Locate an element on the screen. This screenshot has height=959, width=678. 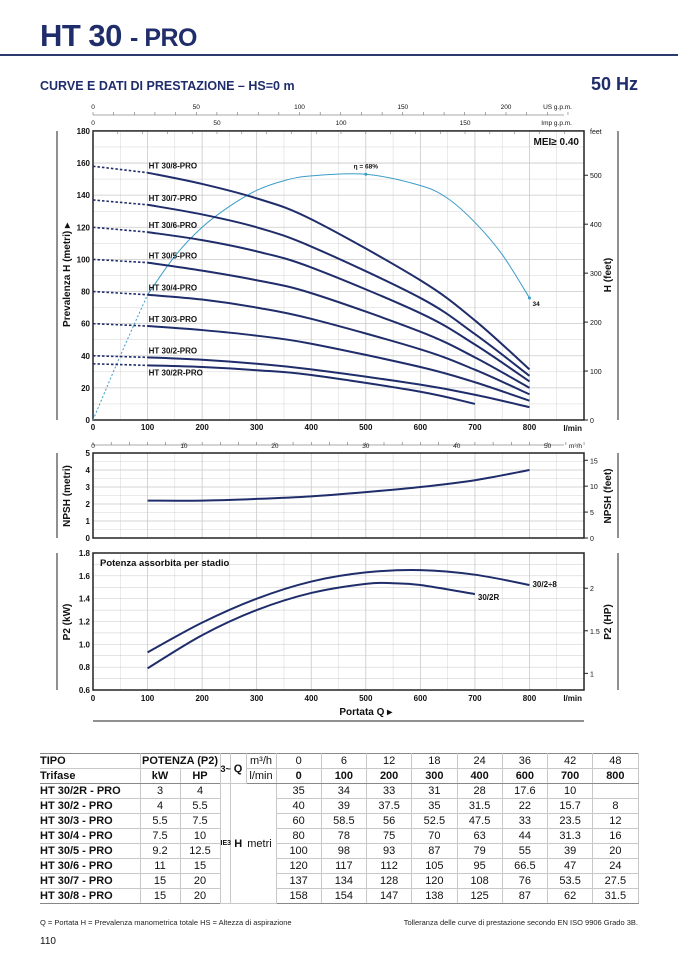
series-label: HT 30/8-PRO is located at coordinates (173, 166).